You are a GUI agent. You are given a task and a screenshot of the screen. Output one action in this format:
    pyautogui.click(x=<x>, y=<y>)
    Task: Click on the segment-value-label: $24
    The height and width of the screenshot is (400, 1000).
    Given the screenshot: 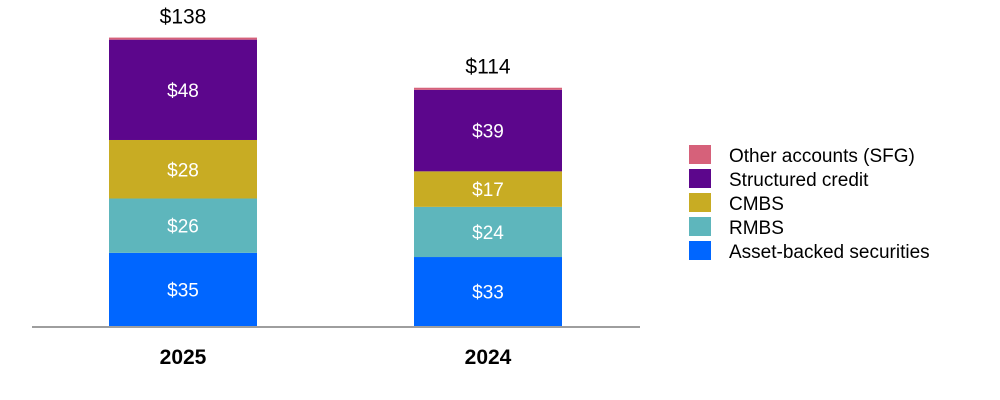 What is the action you would take?
    pyautogui.click(x=488, y=233)
    